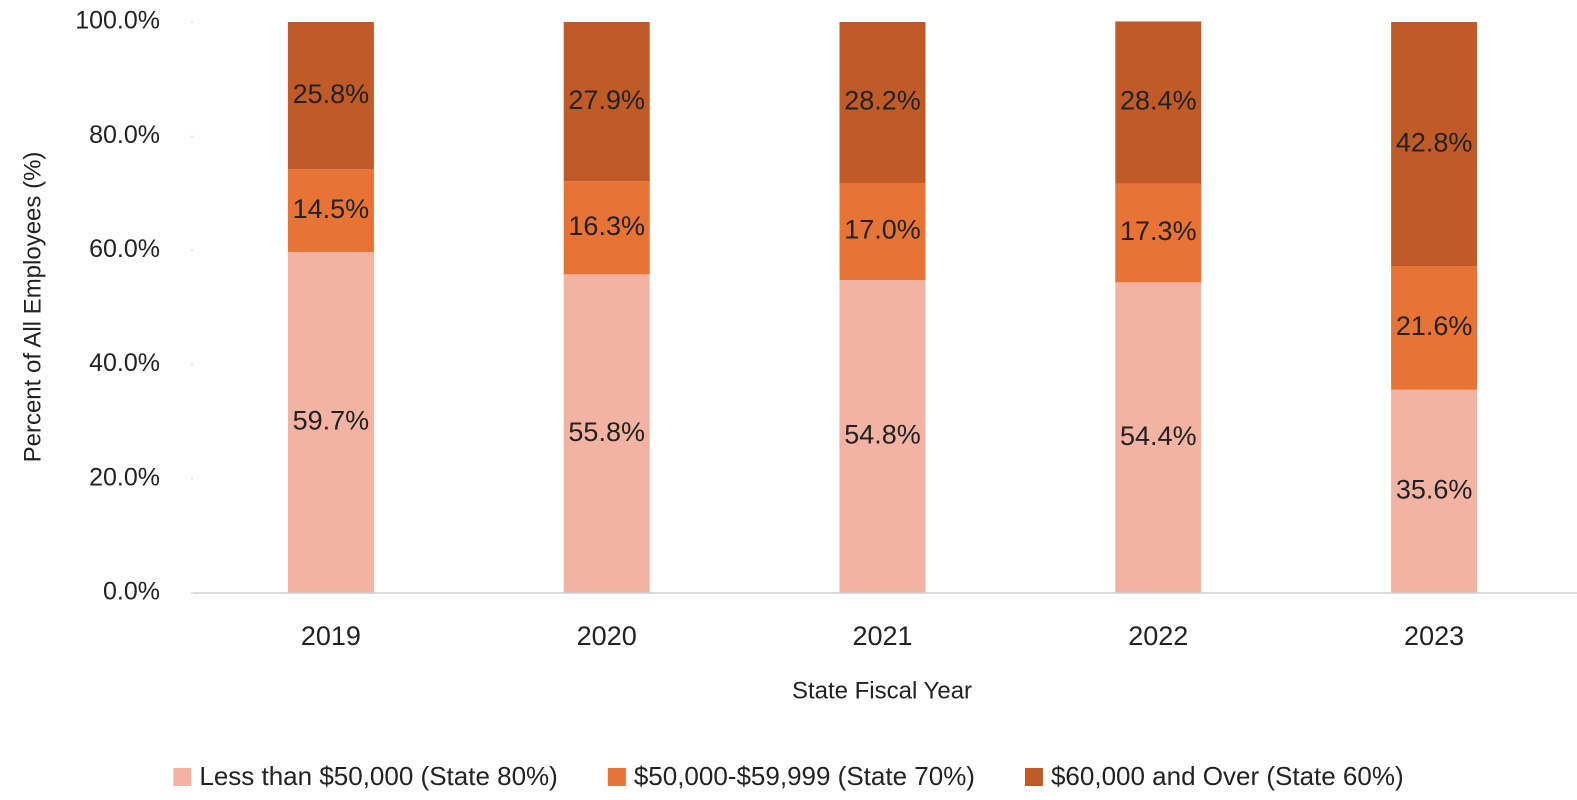 The image size is (1577, 800). What do you see at coordinates (124, 135) in the screenshot?
I see `y-tick-label: 80.0%` at bounding box center [124, 135].